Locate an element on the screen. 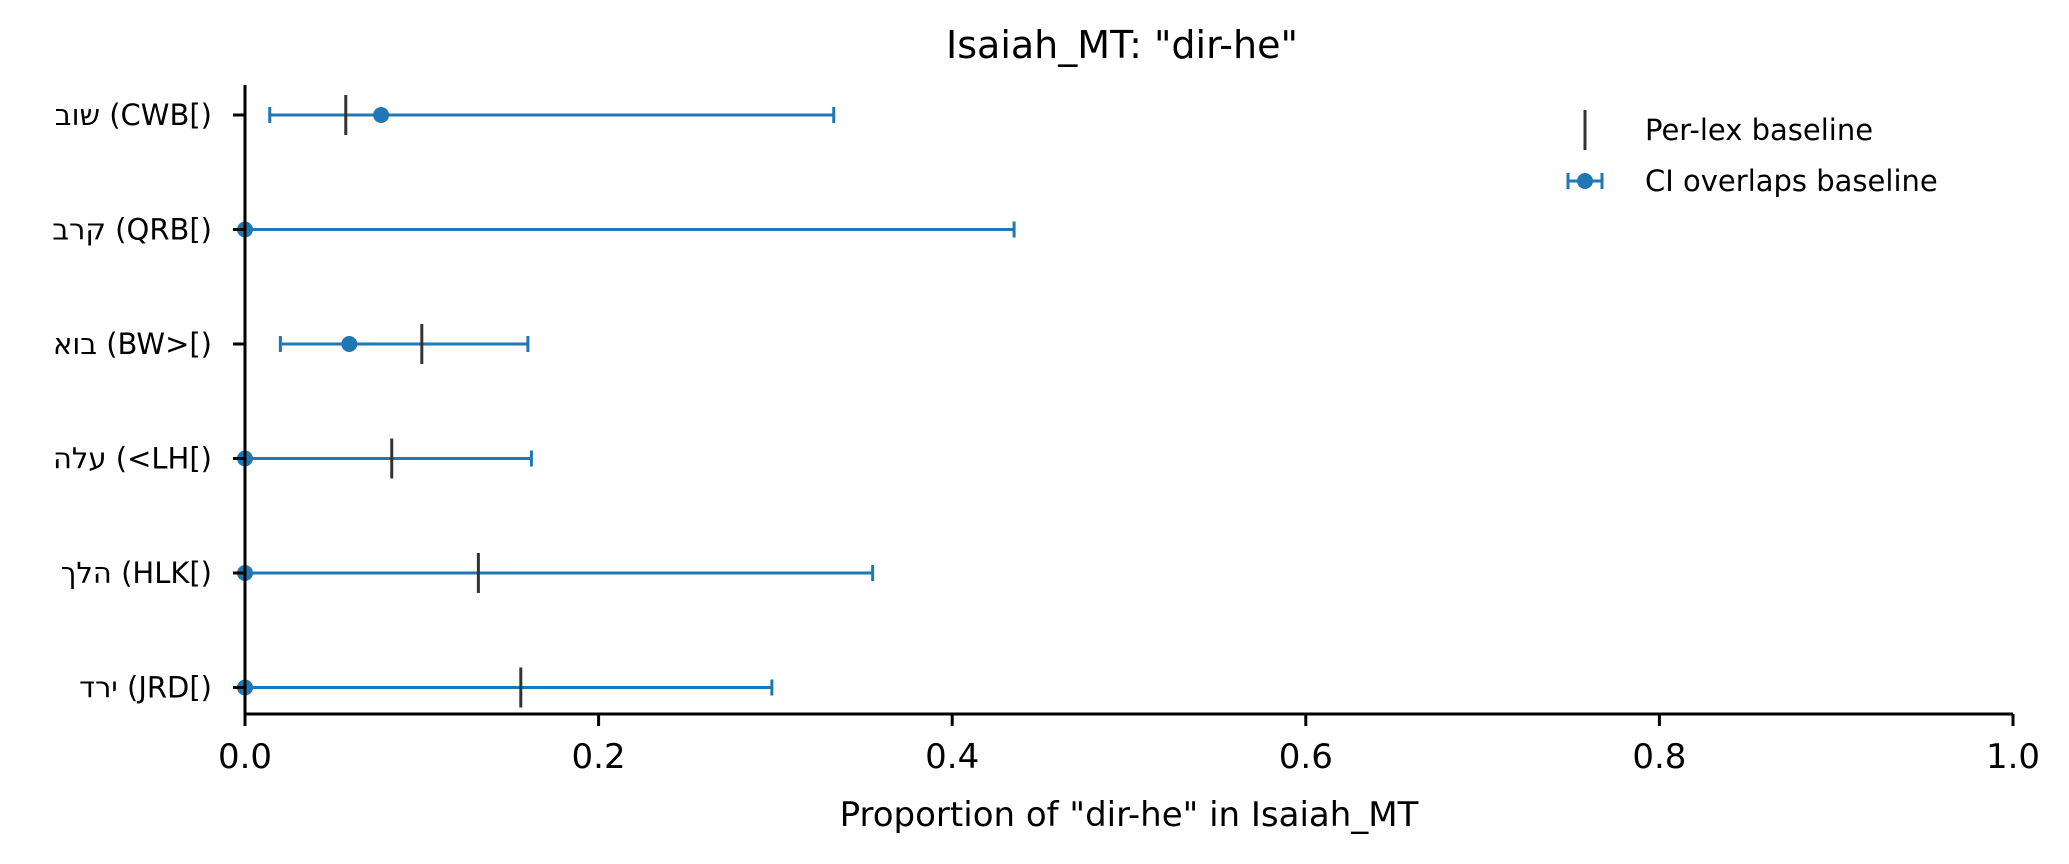 This screenshot has width=2069, height=864. x-tick-label: 1.0 is located at coordinates (2013, 757).